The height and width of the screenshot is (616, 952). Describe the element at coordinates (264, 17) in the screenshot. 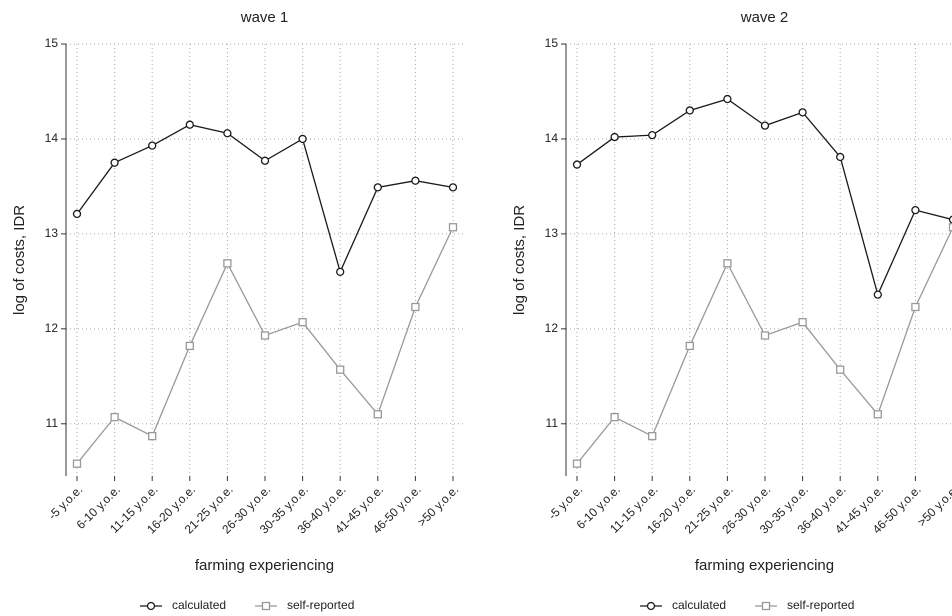

I see `title: wave 1` at that location.